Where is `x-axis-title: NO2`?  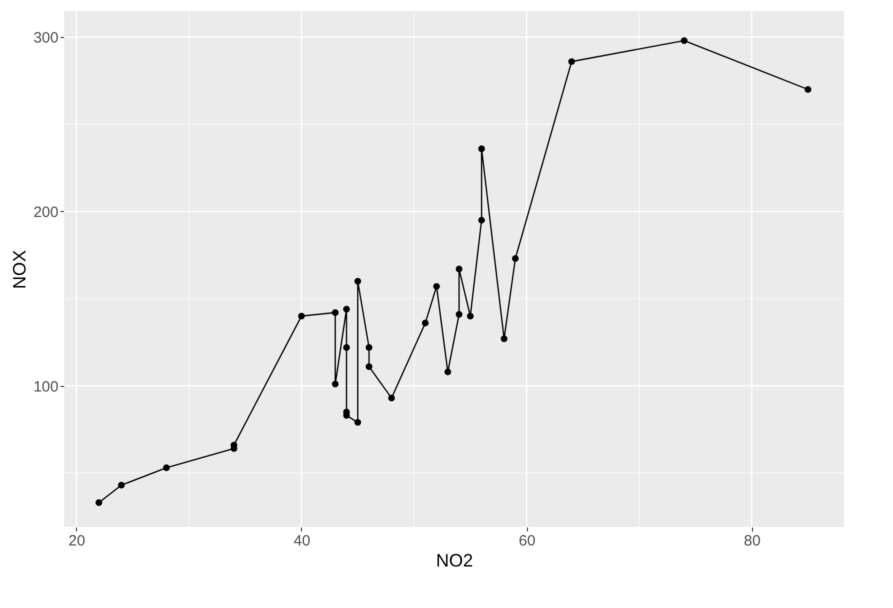 x-axis-title: NO2 is located at coordinates (455, 560).